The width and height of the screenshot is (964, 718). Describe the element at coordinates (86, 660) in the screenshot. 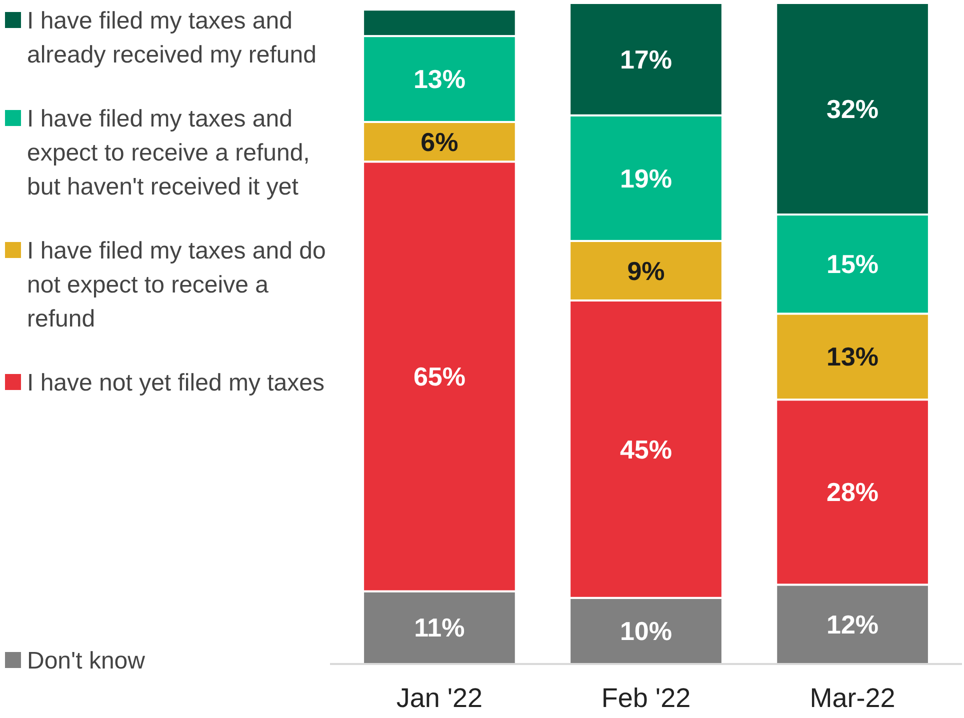

I see `legend-label: Don't know` at that location.